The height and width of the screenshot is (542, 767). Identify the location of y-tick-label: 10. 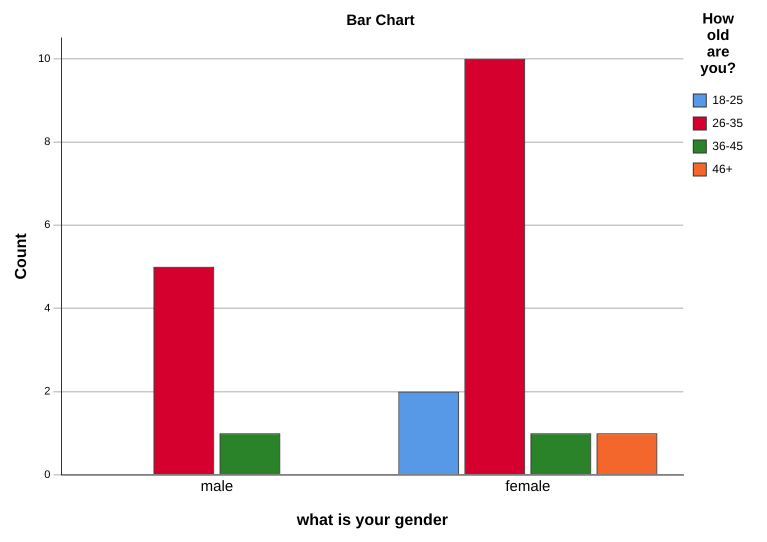
(44, 58).